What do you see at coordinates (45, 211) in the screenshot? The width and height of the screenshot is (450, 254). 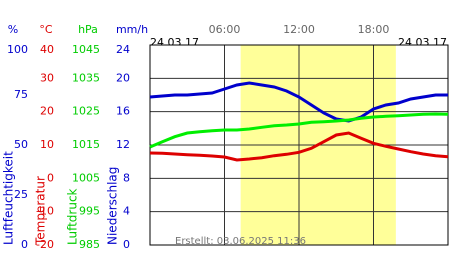 I see `y-tick-label: -10` at bounding box center [45, 211].